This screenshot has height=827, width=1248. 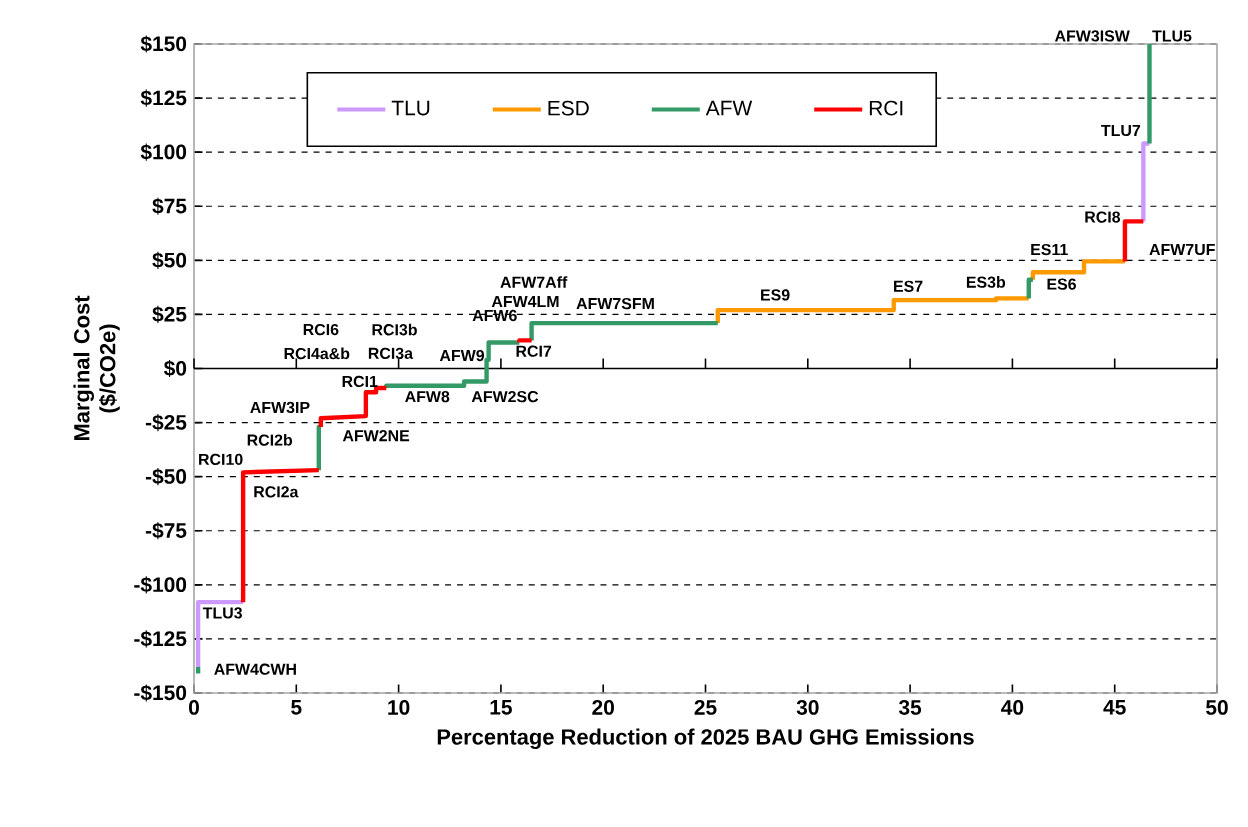 I want to click on annotation: ES7, so click(x=908, y=286).